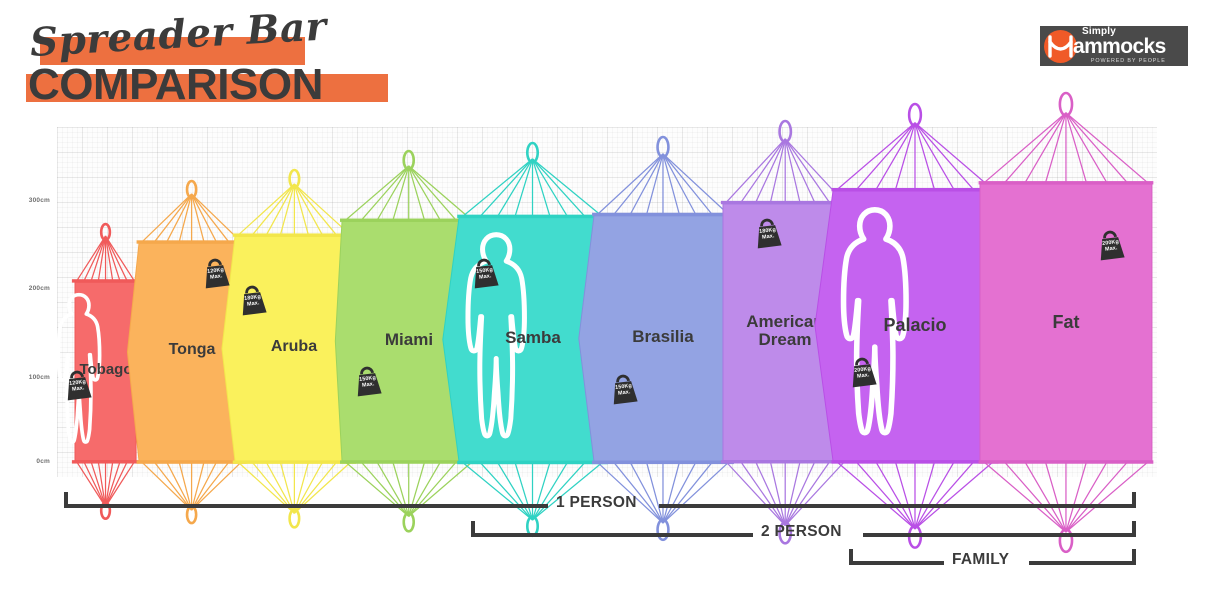 The width and height of the screenshot is (1214, 609). Describe the element at coordinates (39, 377) in the screenshot. I see `axis-tick-100: 100cm` at that location.